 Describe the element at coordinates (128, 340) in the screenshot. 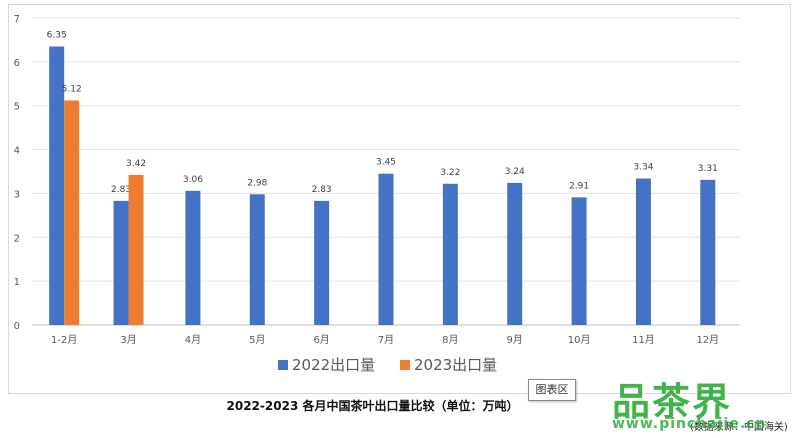

I see `x-tick-label: 3月` at that location.